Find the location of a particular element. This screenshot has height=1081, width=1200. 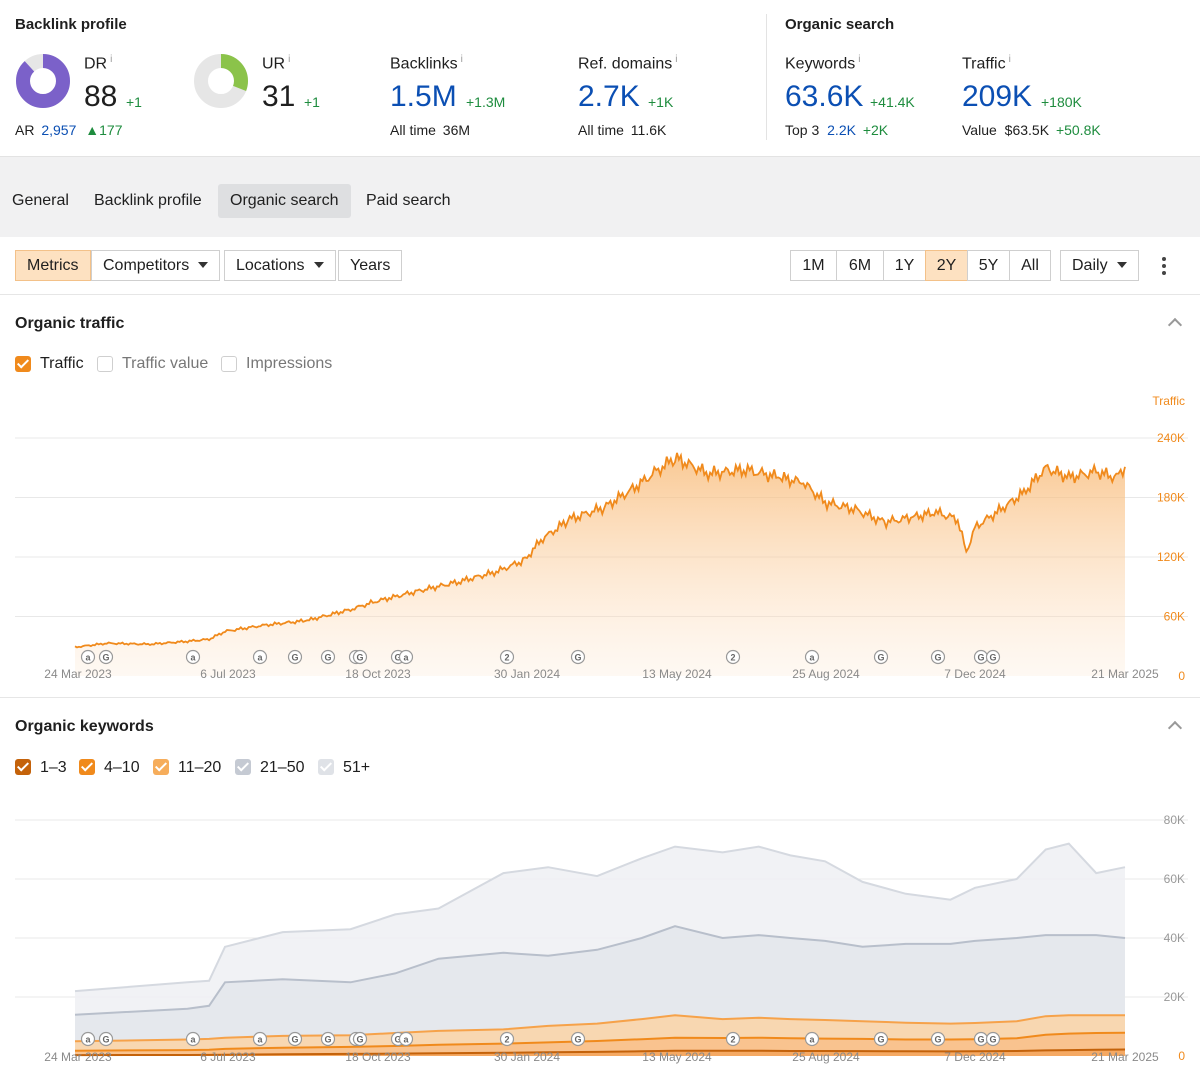

backlinks-label: Backlinks i is located at coordinates (426, 63).